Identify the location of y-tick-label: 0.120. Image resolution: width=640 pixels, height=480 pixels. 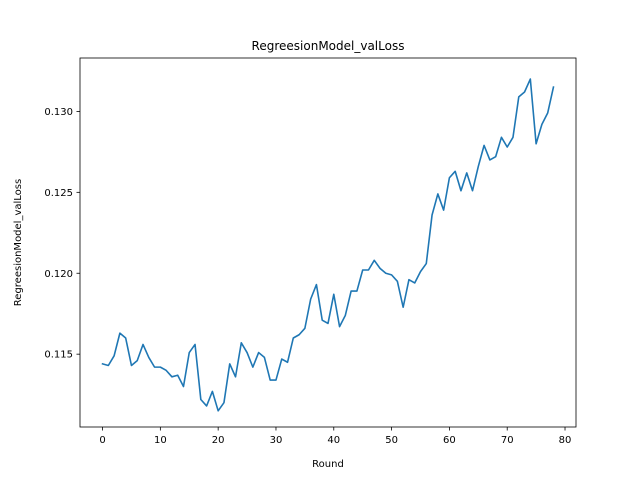
(58, 274).